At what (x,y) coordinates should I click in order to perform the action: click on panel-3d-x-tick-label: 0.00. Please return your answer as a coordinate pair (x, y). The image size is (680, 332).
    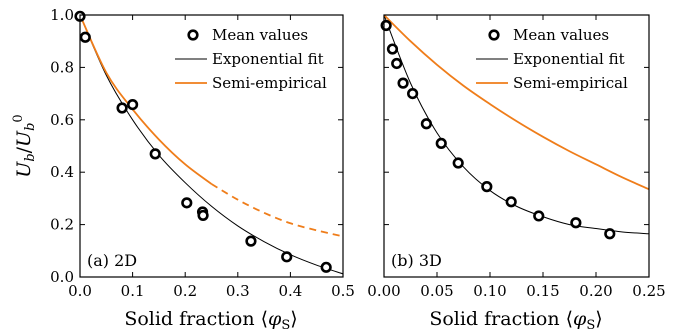
    Looking at the image, I should click on (383, 291).